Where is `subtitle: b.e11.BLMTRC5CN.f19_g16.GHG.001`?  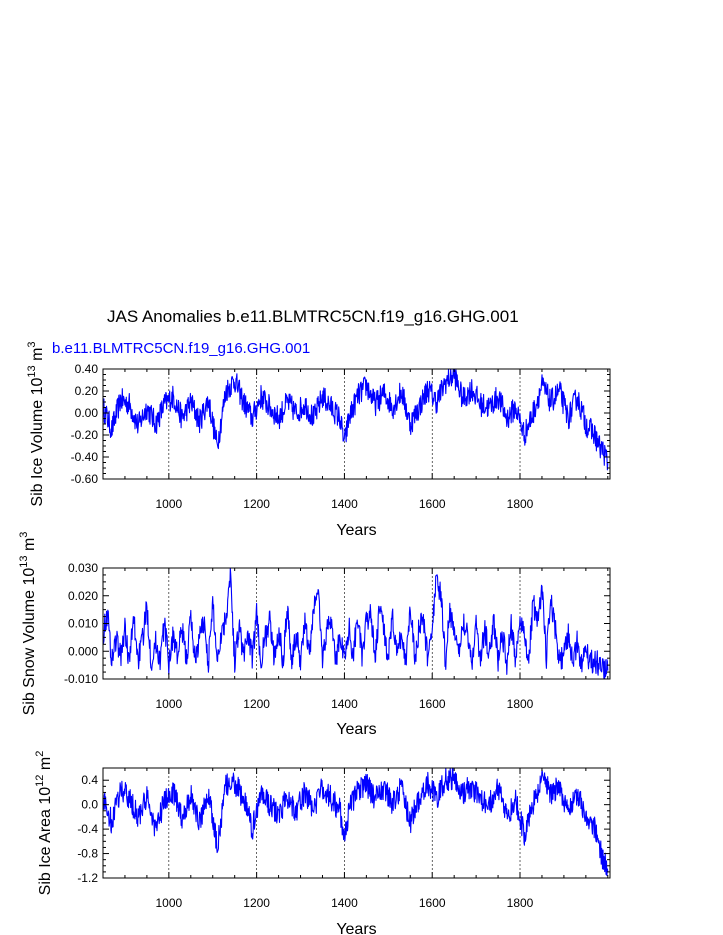
subtitle: b.e11.BLMTRC5CN.f19_g16.GHG.001 is located at coordinates (181, 348).